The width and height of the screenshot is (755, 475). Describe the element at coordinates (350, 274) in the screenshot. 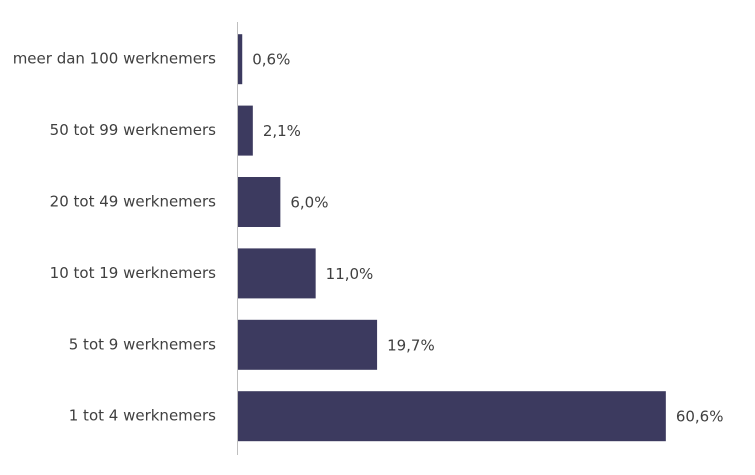

I see `value-label: 11,0%` at that location.